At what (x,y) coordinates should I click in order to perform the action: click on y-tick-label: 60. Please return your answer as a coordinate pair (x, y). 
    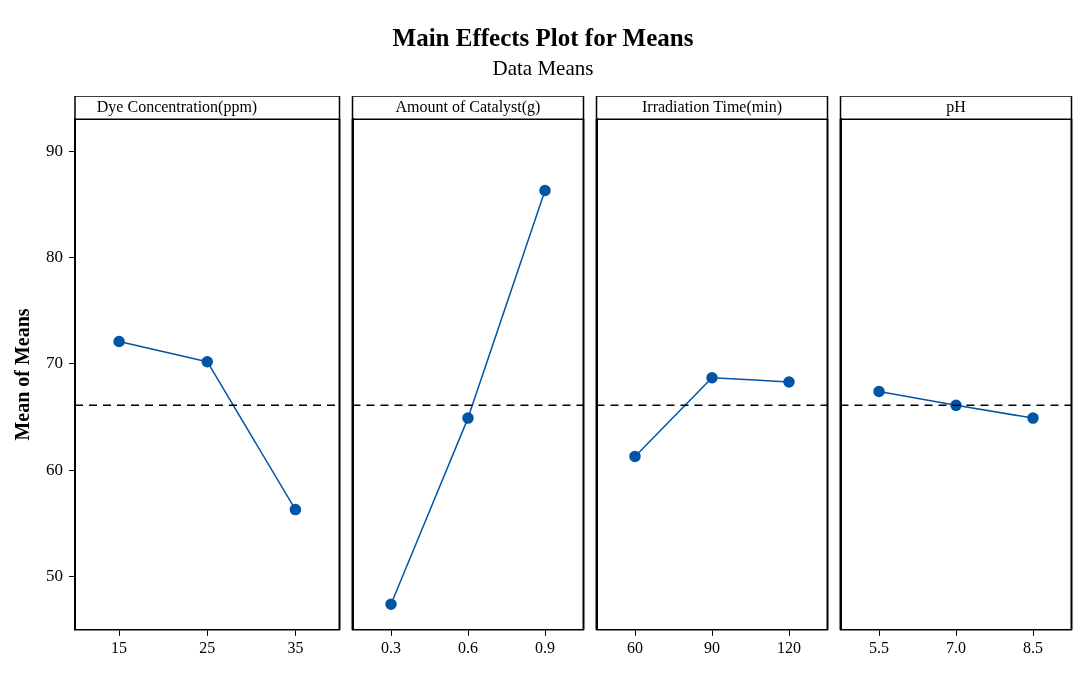
    Looking at the image, I should click on (54, 469).